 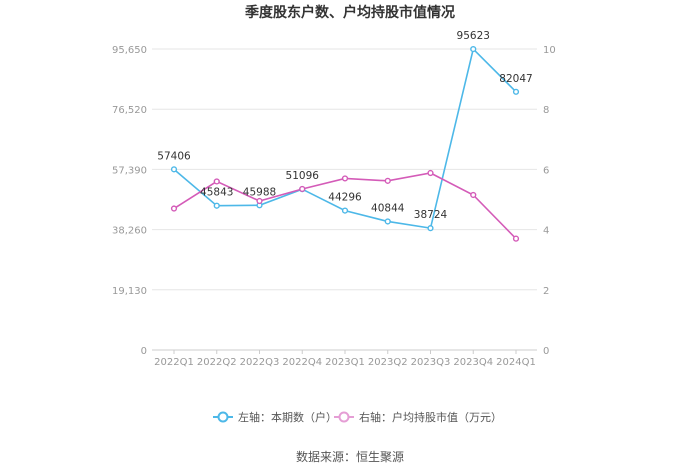 What do you see at coordinates (549, 201) in the screenshot?
I see `right-axis-ticks: 0 2 4 6 8 10` at bounding box center [549, 201].